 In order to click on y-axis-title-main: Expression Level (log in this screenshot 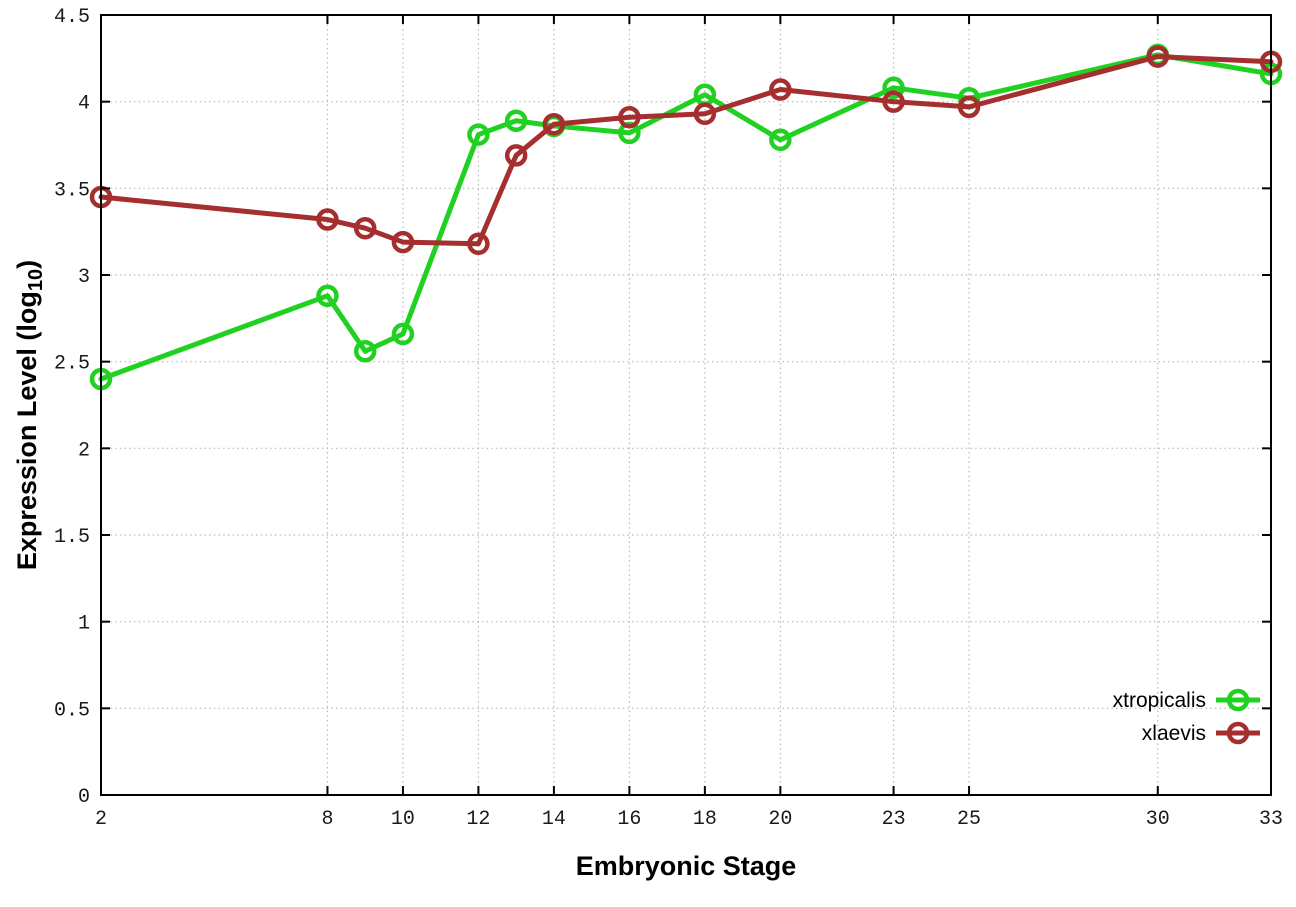, I will do `click(27, 430)`.